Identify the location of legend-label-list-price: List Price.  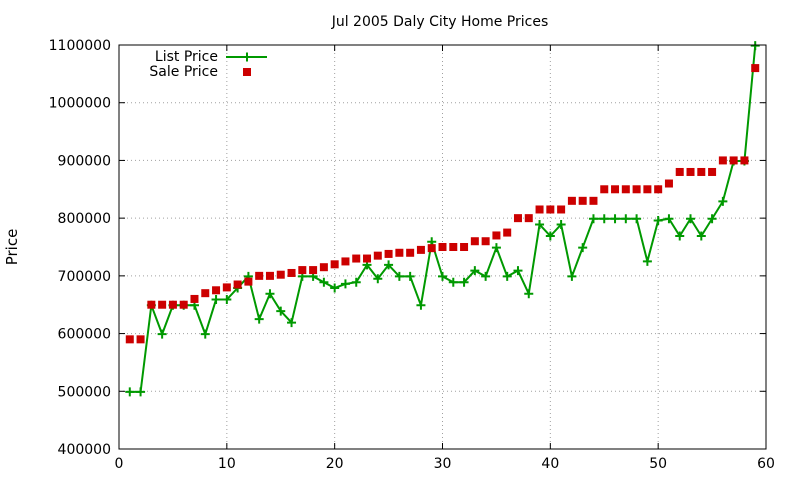
(186, 57).